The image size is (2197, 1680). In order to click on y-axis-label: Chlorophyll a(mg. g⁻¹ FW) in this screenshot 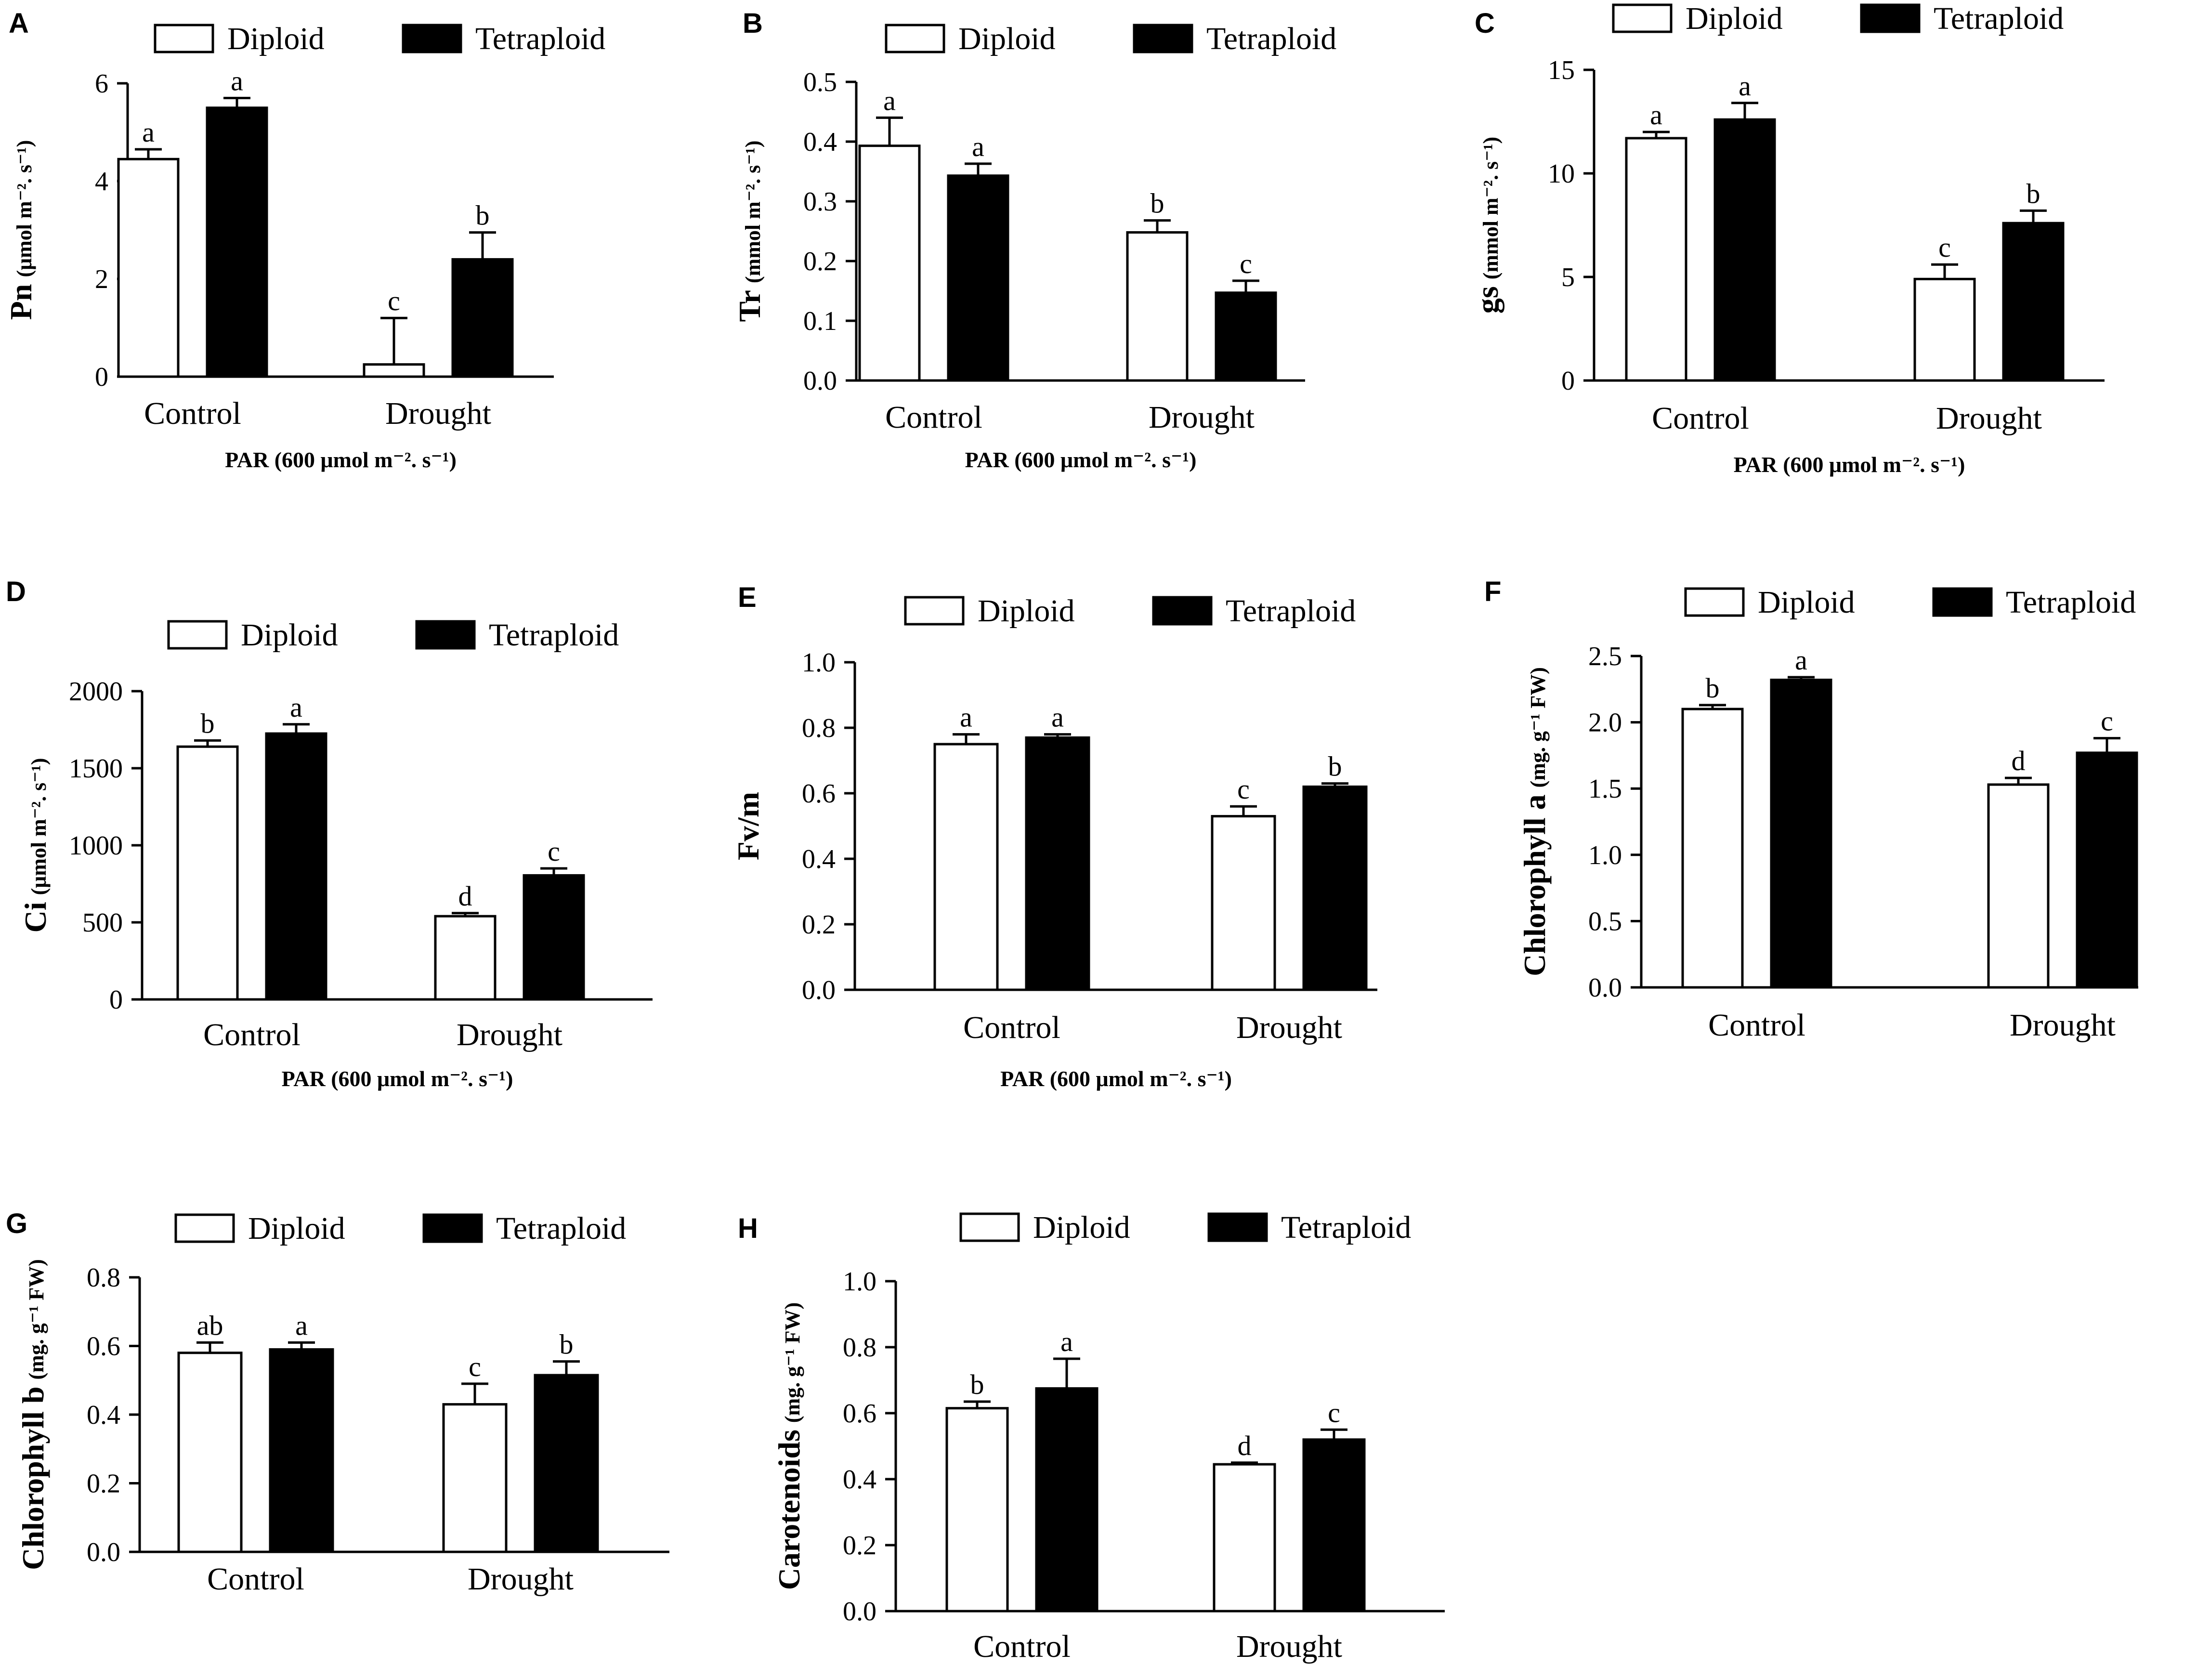, I will do `click(1534, 821)`.